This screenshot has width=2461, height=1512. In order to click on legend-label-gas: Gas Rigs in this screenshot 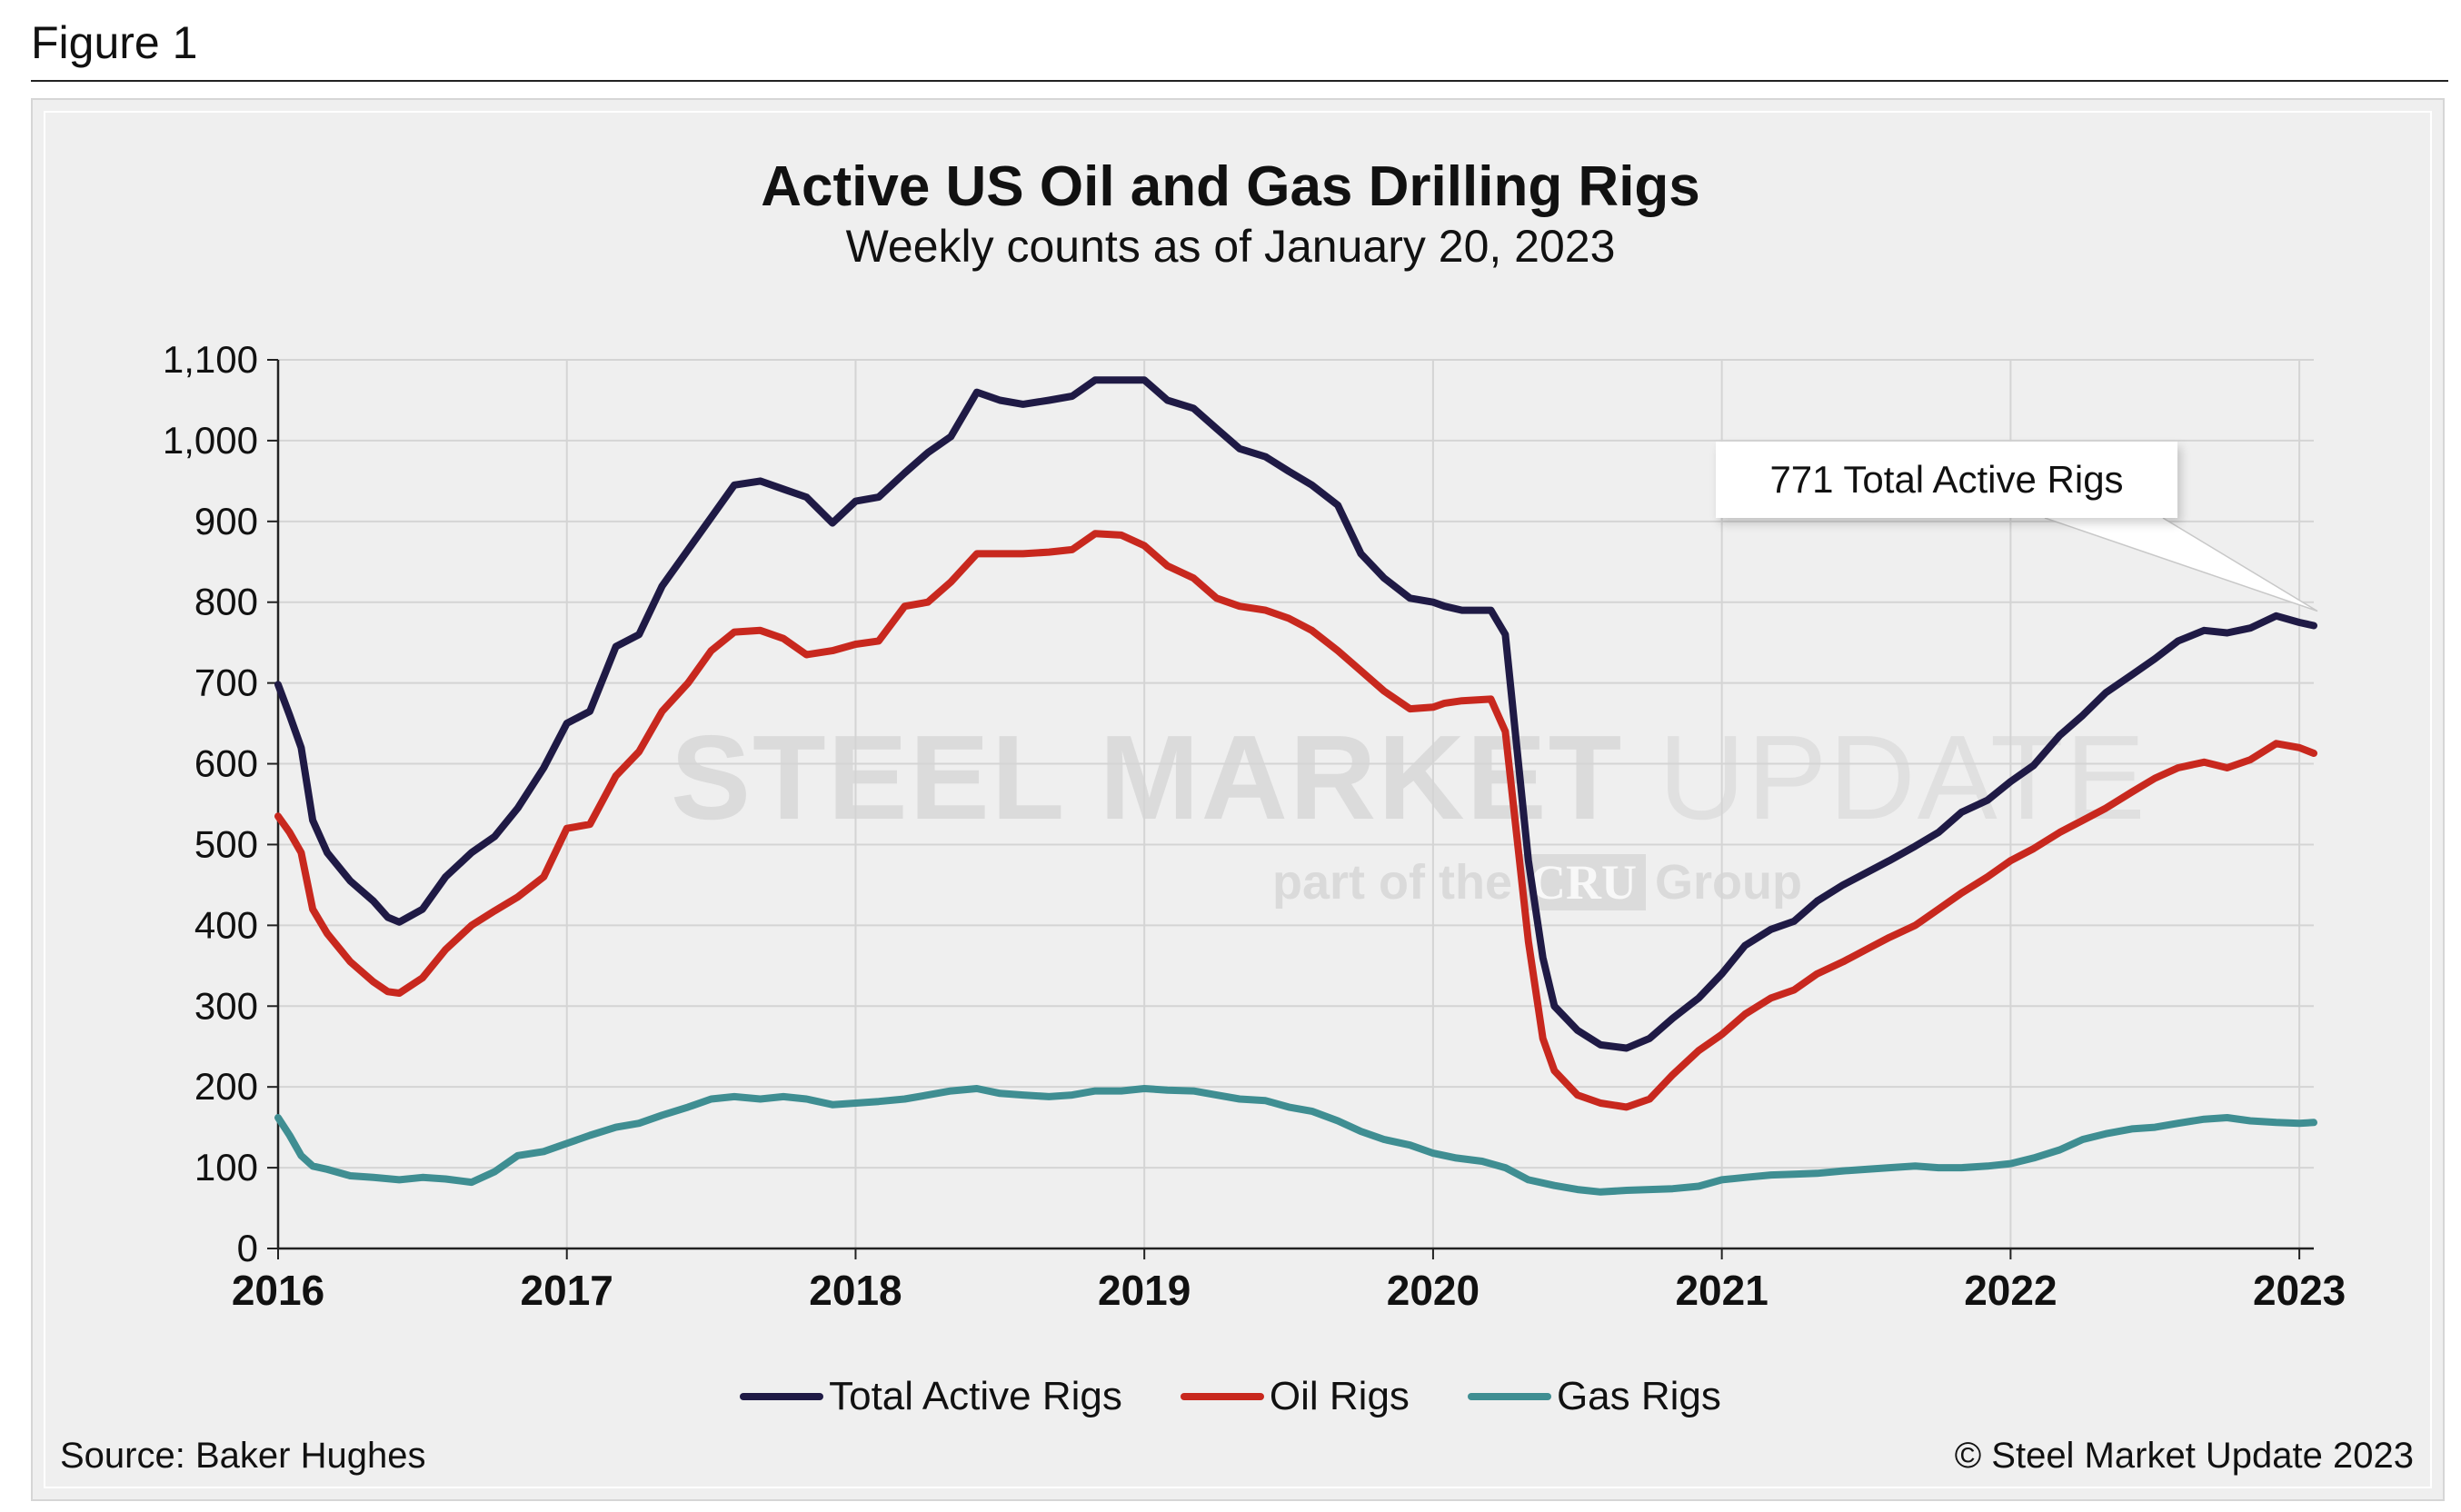, I will do `click(1638, 1396)`.